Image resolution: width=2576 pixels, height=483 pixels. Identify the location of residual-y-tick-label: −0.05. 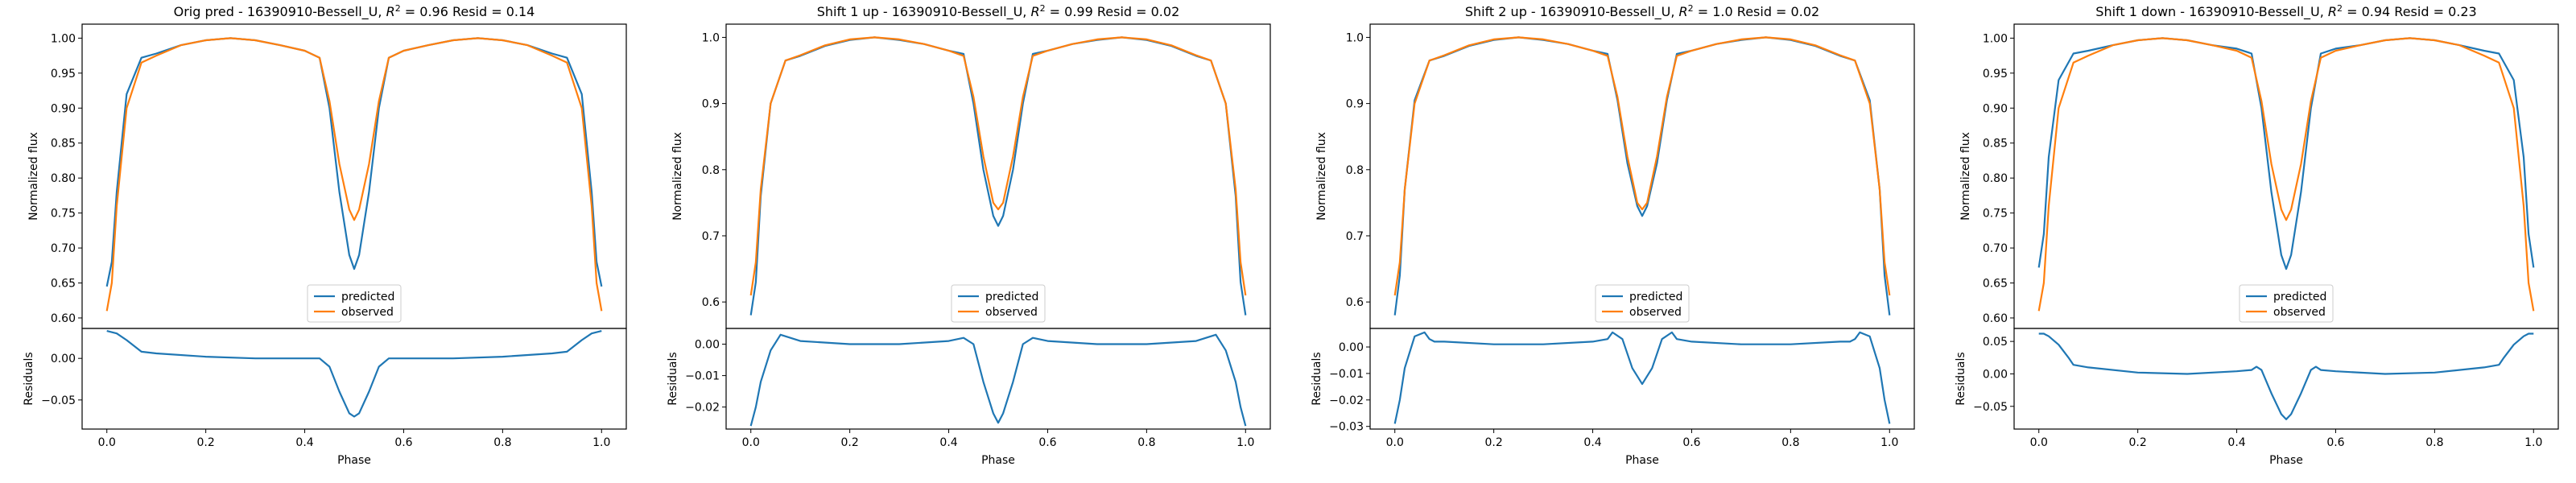
(58, 400).